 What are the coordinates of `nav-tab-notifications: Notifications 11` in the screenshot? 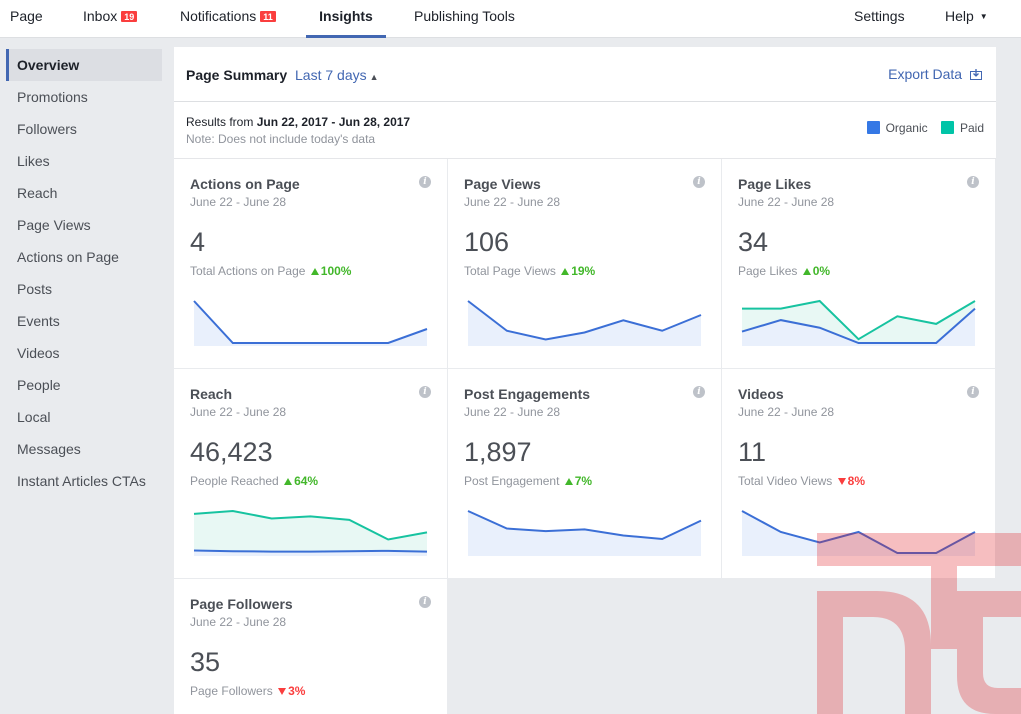 It's located at (228, 19).